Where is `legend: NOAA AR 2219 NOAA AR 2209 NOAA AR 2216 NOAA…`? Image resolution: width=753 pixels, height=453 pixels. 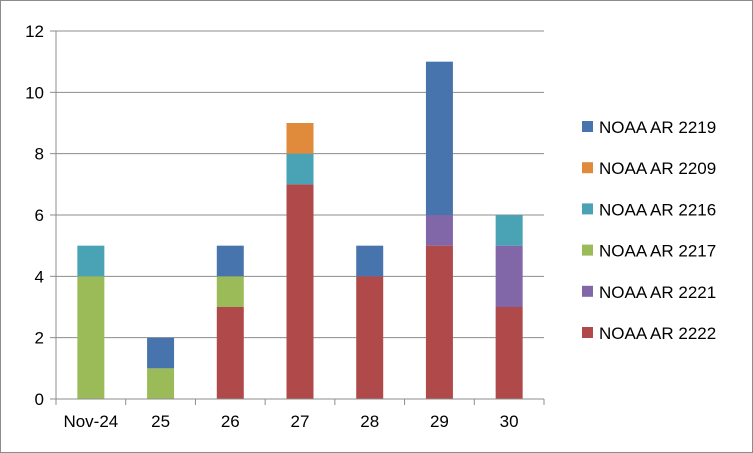
legend: NOAA AR 2219 NOAA AR 2209 NOAA AR 2216 NOAA… is located at coordinates (649, 230).